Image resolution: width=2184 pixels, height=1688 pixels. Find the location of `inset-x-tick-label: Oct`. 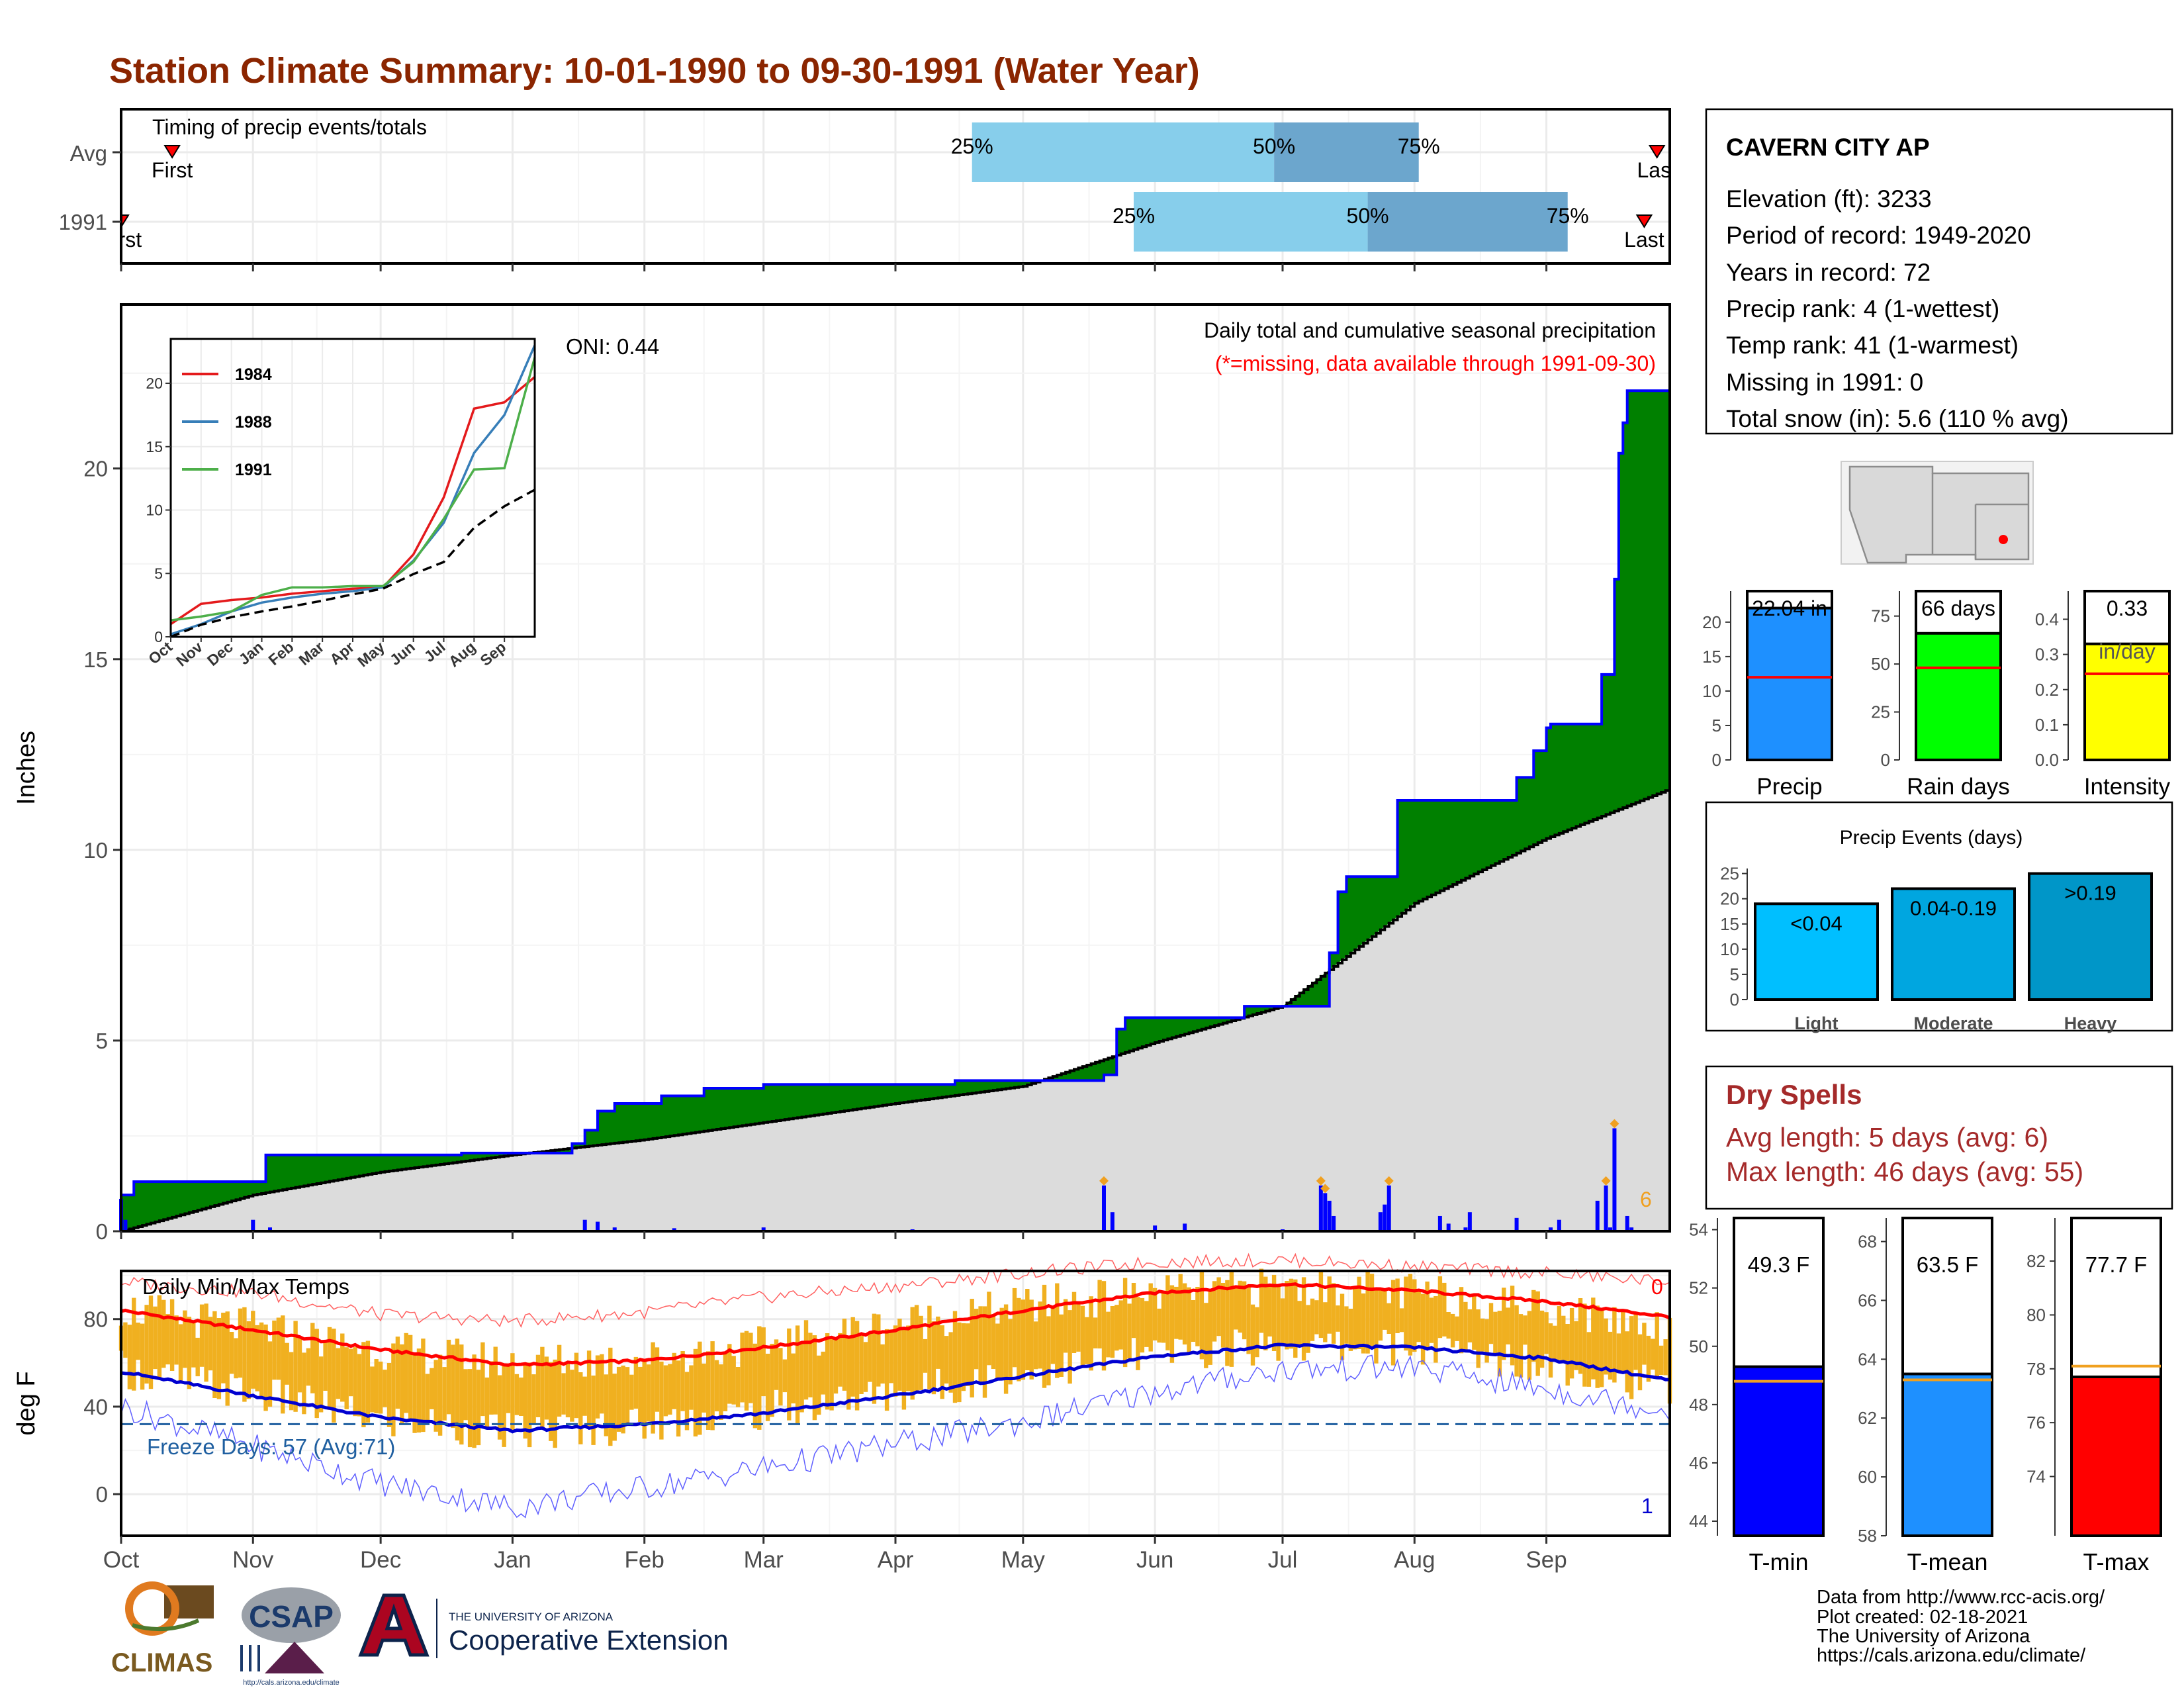

inset-x-tick-label: Oct is located at coordinates (160, 653).